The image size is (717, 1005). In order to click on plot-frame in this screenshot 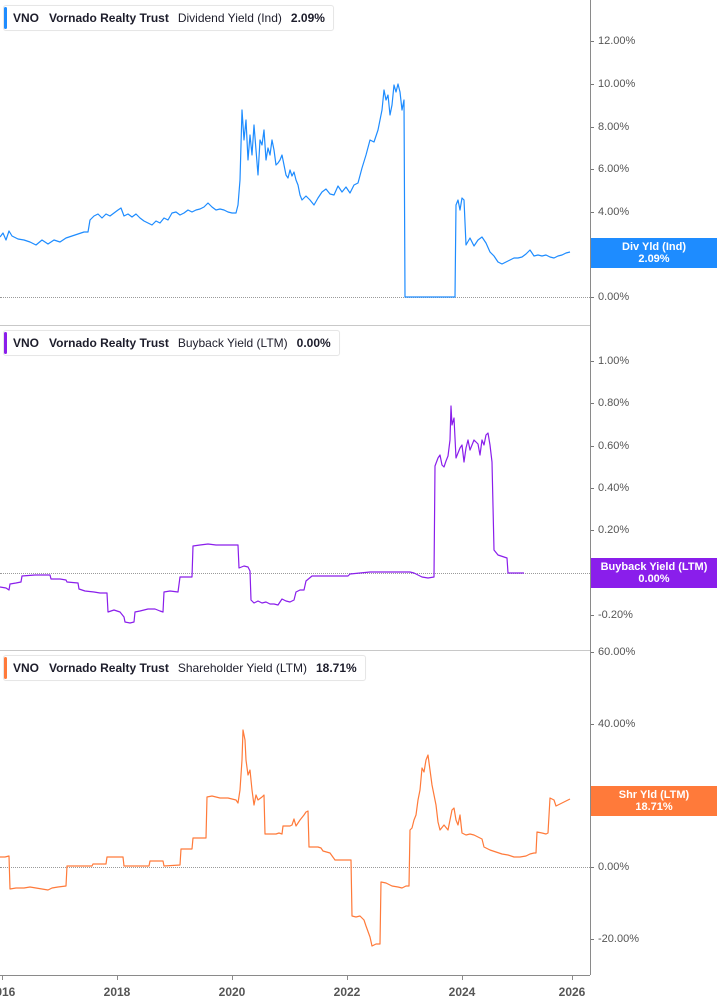, I will do `click(590, 487)`.